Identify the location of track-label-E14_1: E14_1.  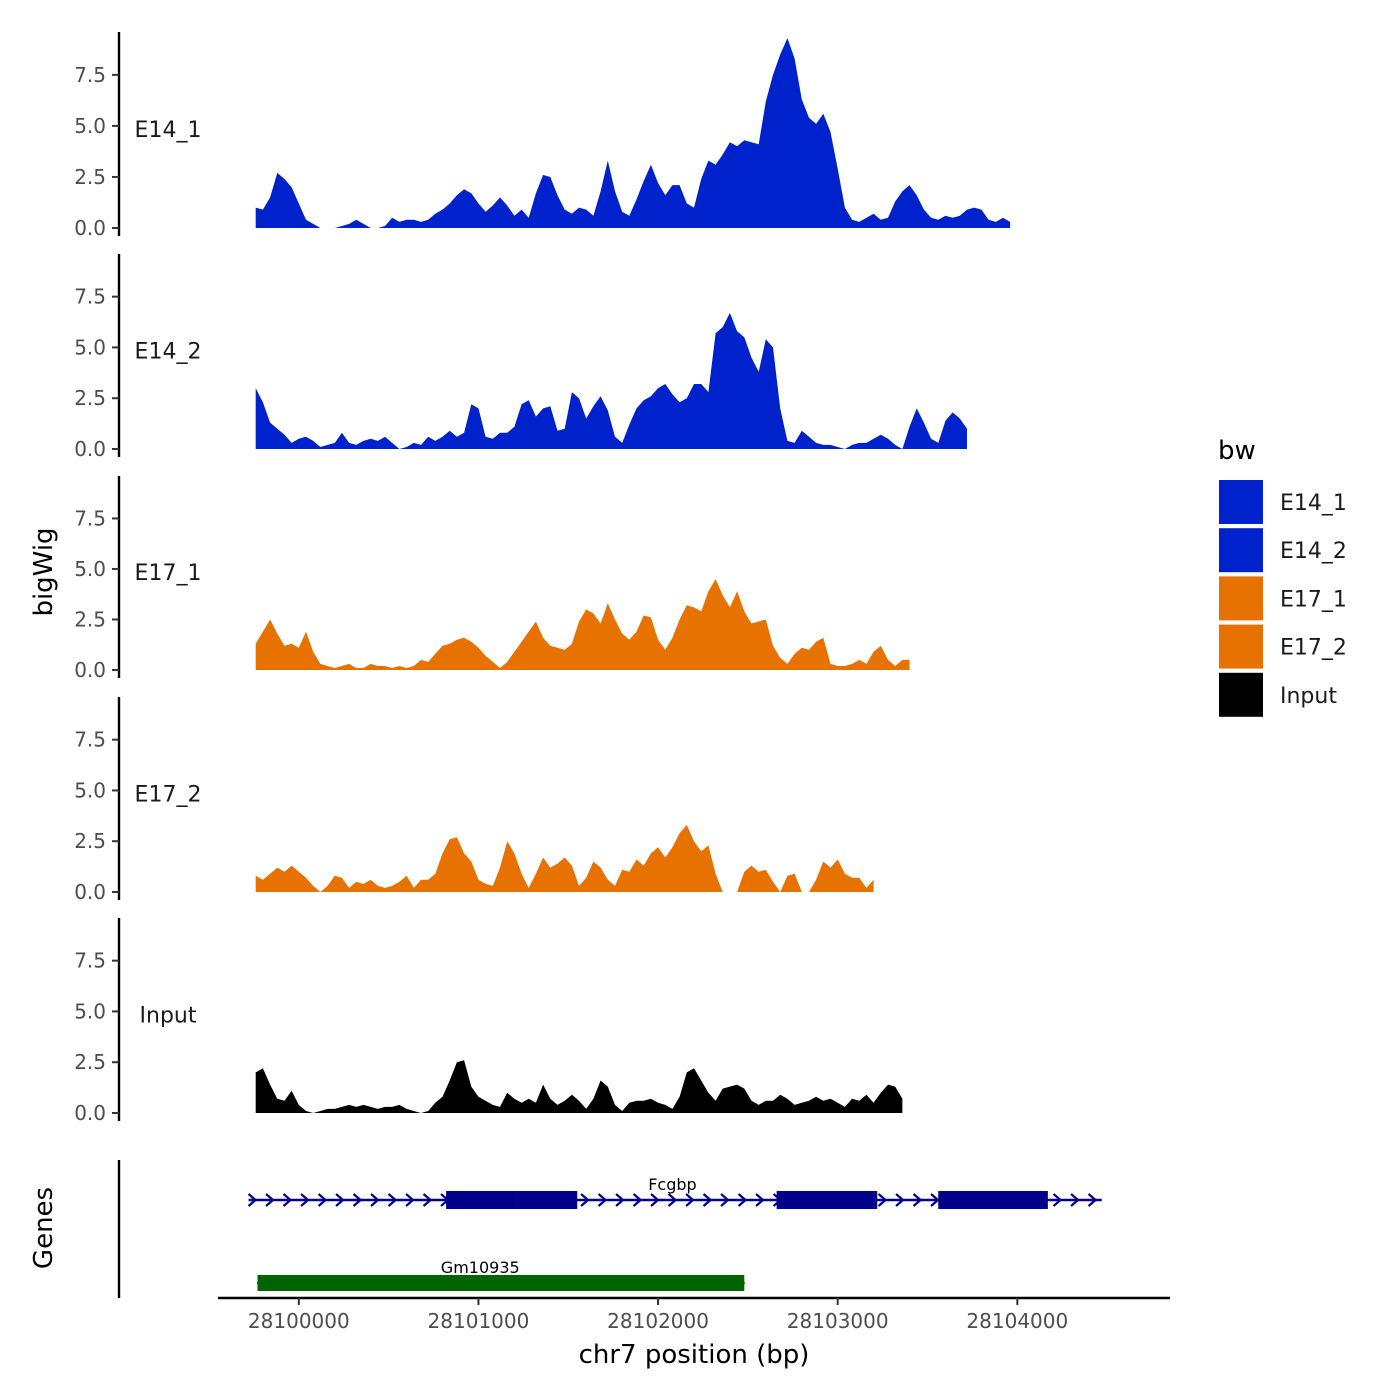
(168, 130).